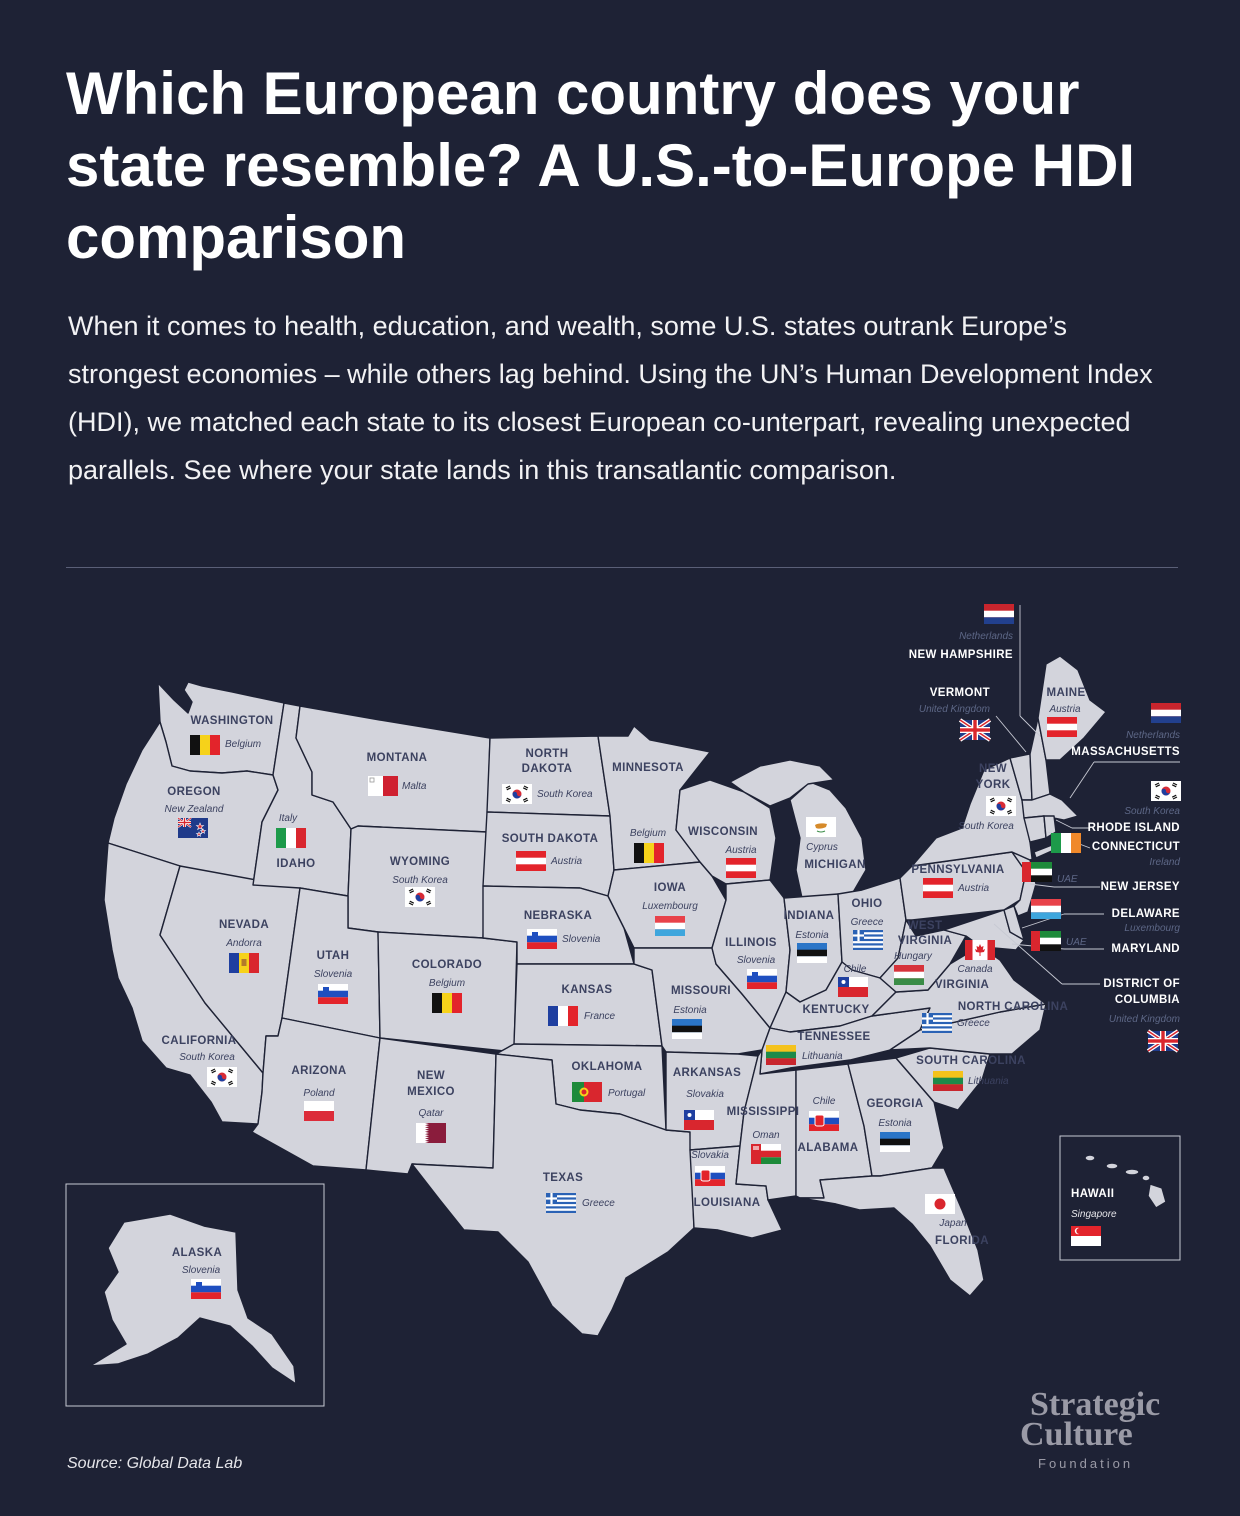  Describe the element at coordinates (937, 1023) in the screenshot. I see `flag-greece` at that location.